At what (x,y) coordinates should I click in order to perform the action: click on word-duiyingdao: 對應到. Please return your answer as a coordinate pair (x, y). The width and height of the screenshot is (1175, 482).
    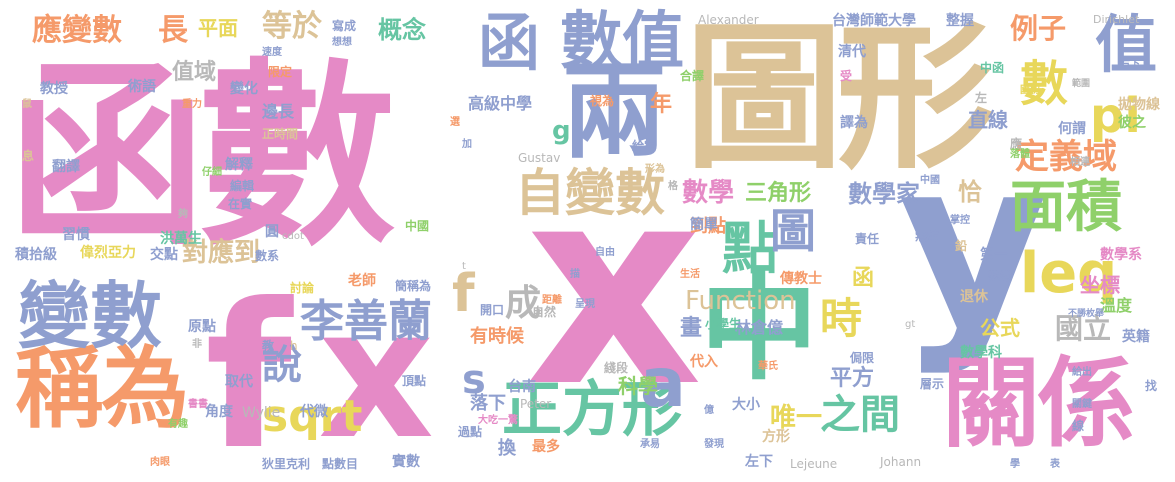
    Looking at the image, I should click on (221, 253).